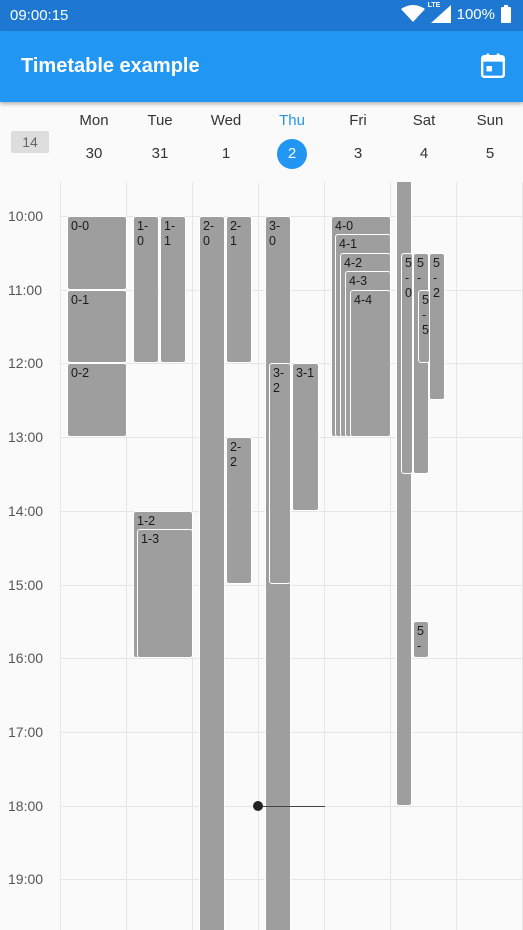  I want to click on hour-label: 10:00, so click(26, 216).